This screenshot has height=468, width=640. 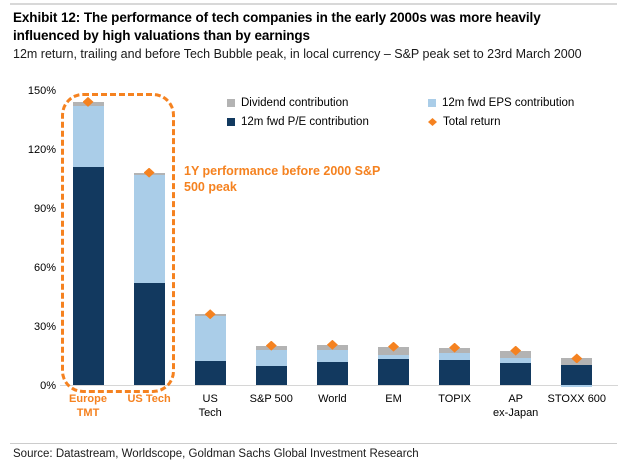 I want to click on legend-item: Dividend contribution, so click(x=327, y=103).